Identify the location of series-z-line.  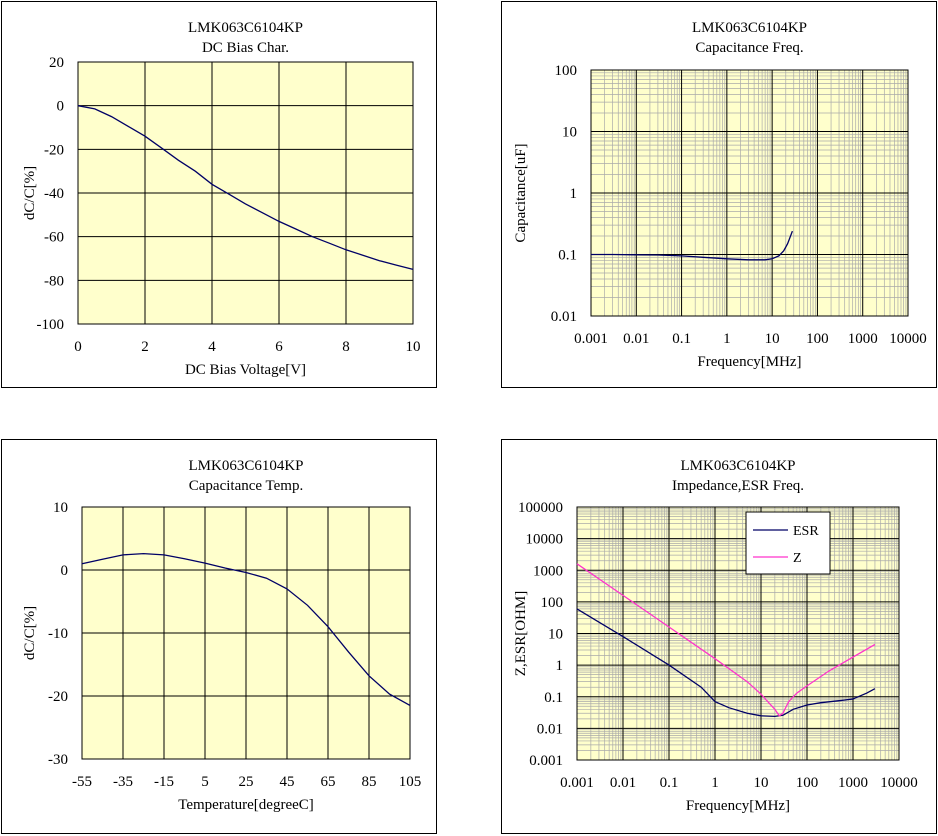
(726, 640).